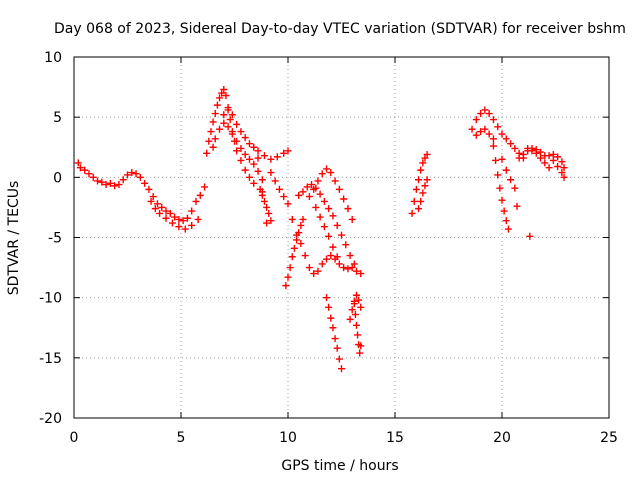  I want to click on series-segN, so click(355, 307).